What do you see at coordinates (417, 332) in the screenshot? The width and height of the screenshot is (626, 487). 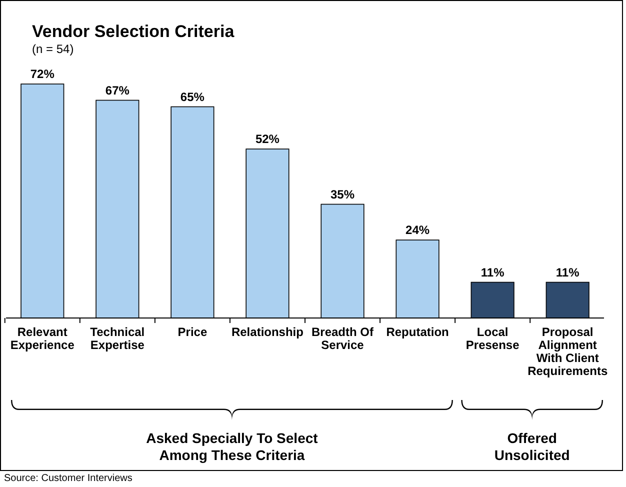 I see `x-tick-label: Reputation` at bounding box center [417, 332].